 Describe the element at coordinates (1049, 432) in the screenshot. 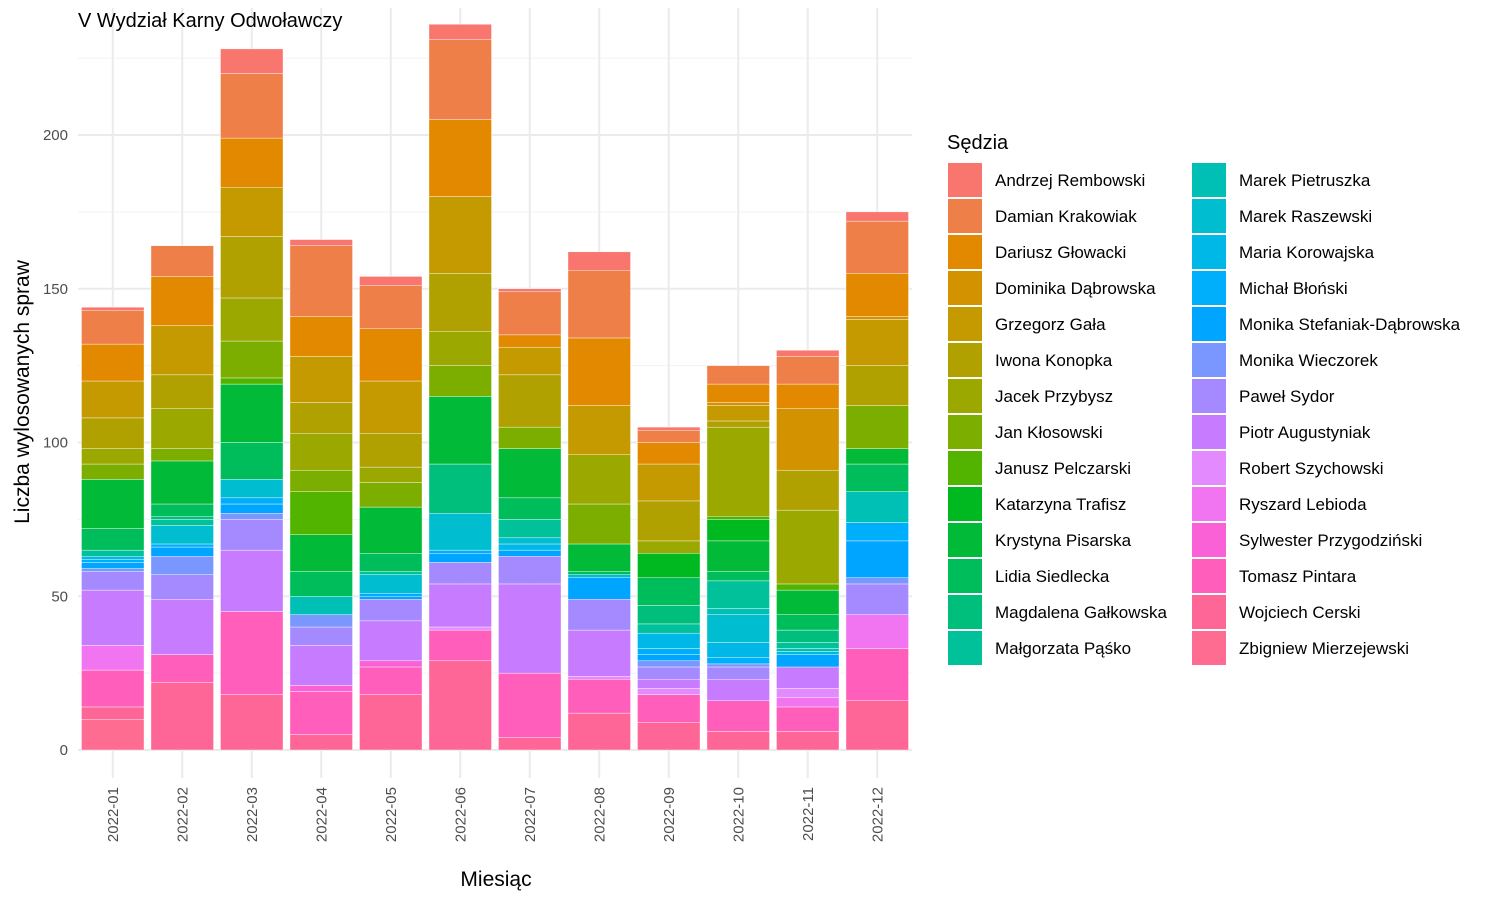

I see `legend-label: Jan Kłosowski` at that location.